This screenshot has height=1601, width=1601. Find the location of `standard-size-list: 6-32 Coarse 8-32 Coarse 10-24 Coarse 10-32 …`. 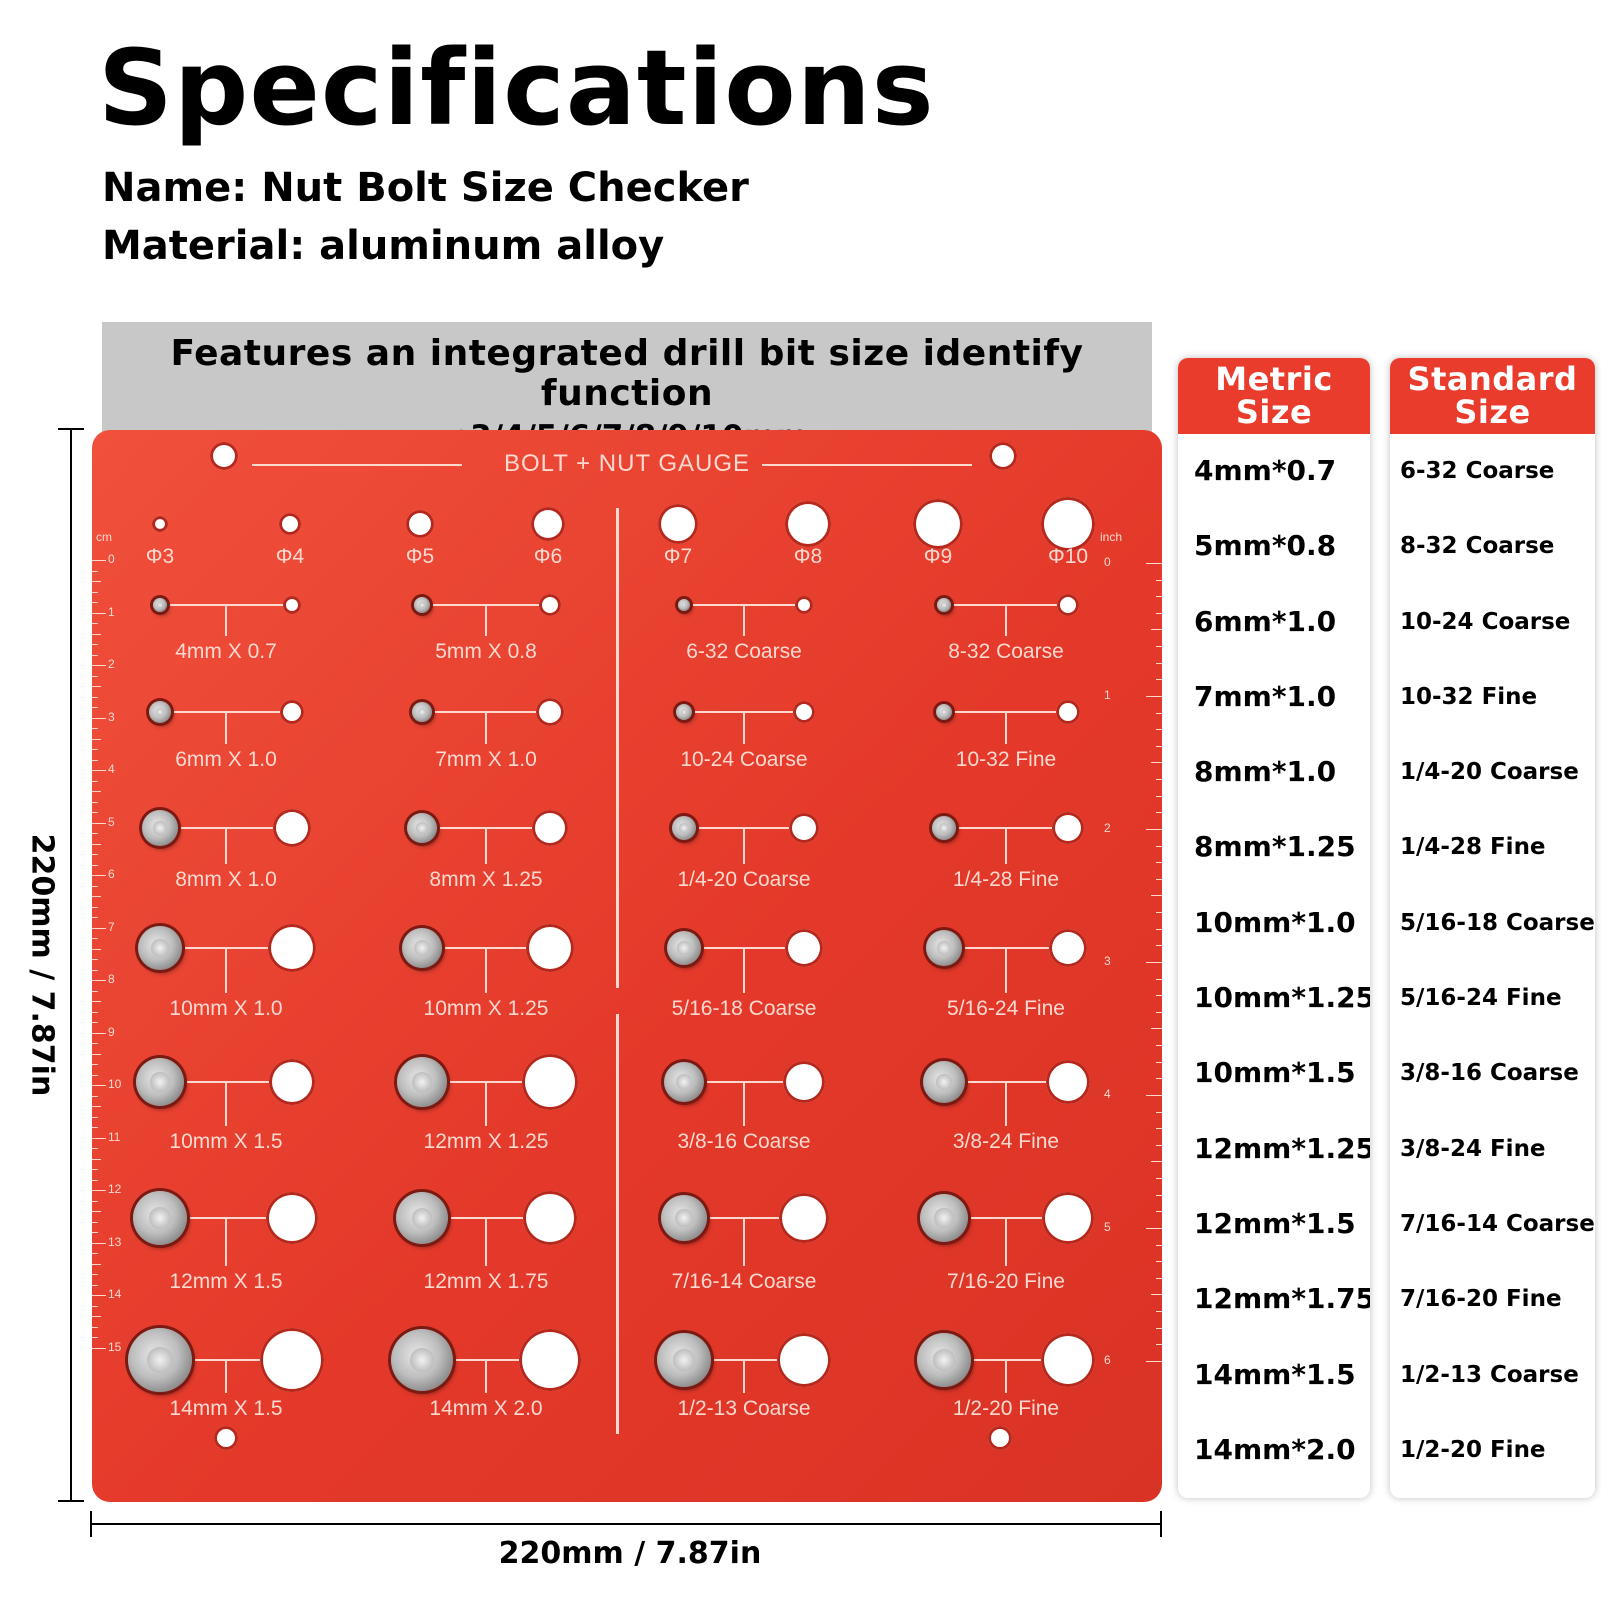

standard-size-list: 6-32 Coarse 8-32 Coarse 10-24 Coarse 10-32 … is located at coordinates (1492, 964).